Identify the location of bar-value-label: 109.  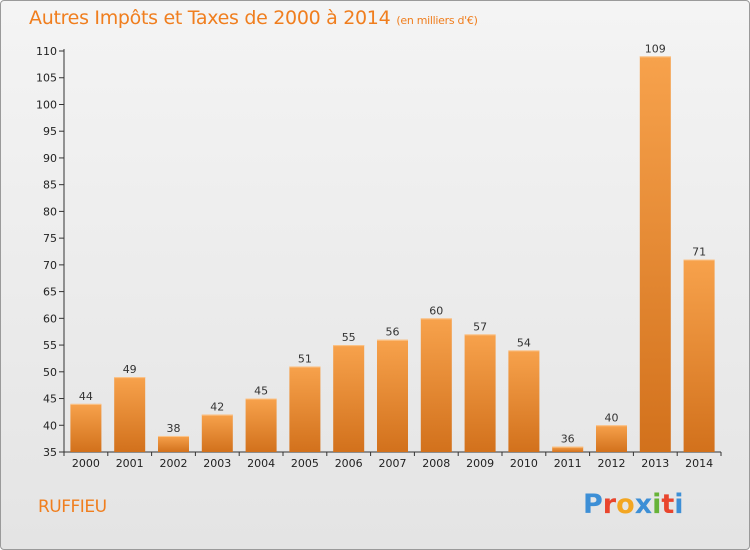
(655, 48).